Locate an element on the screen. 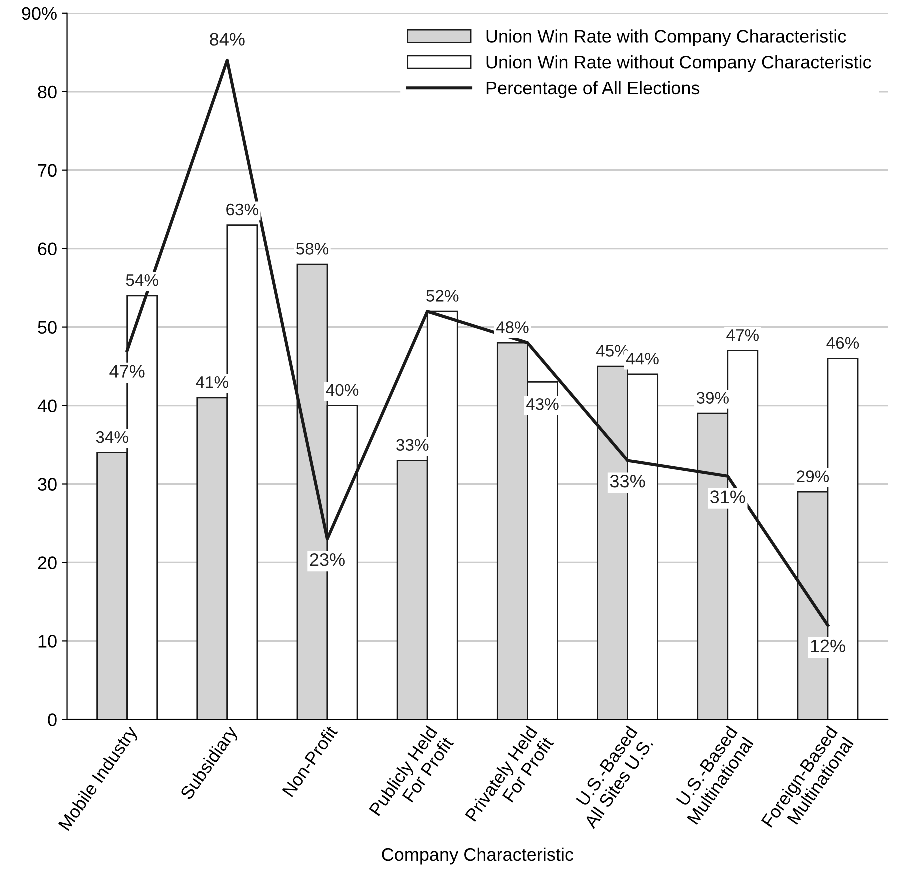 The image size is (897, 894). y-tick-label: 80 is located at coordinates (47, 92).